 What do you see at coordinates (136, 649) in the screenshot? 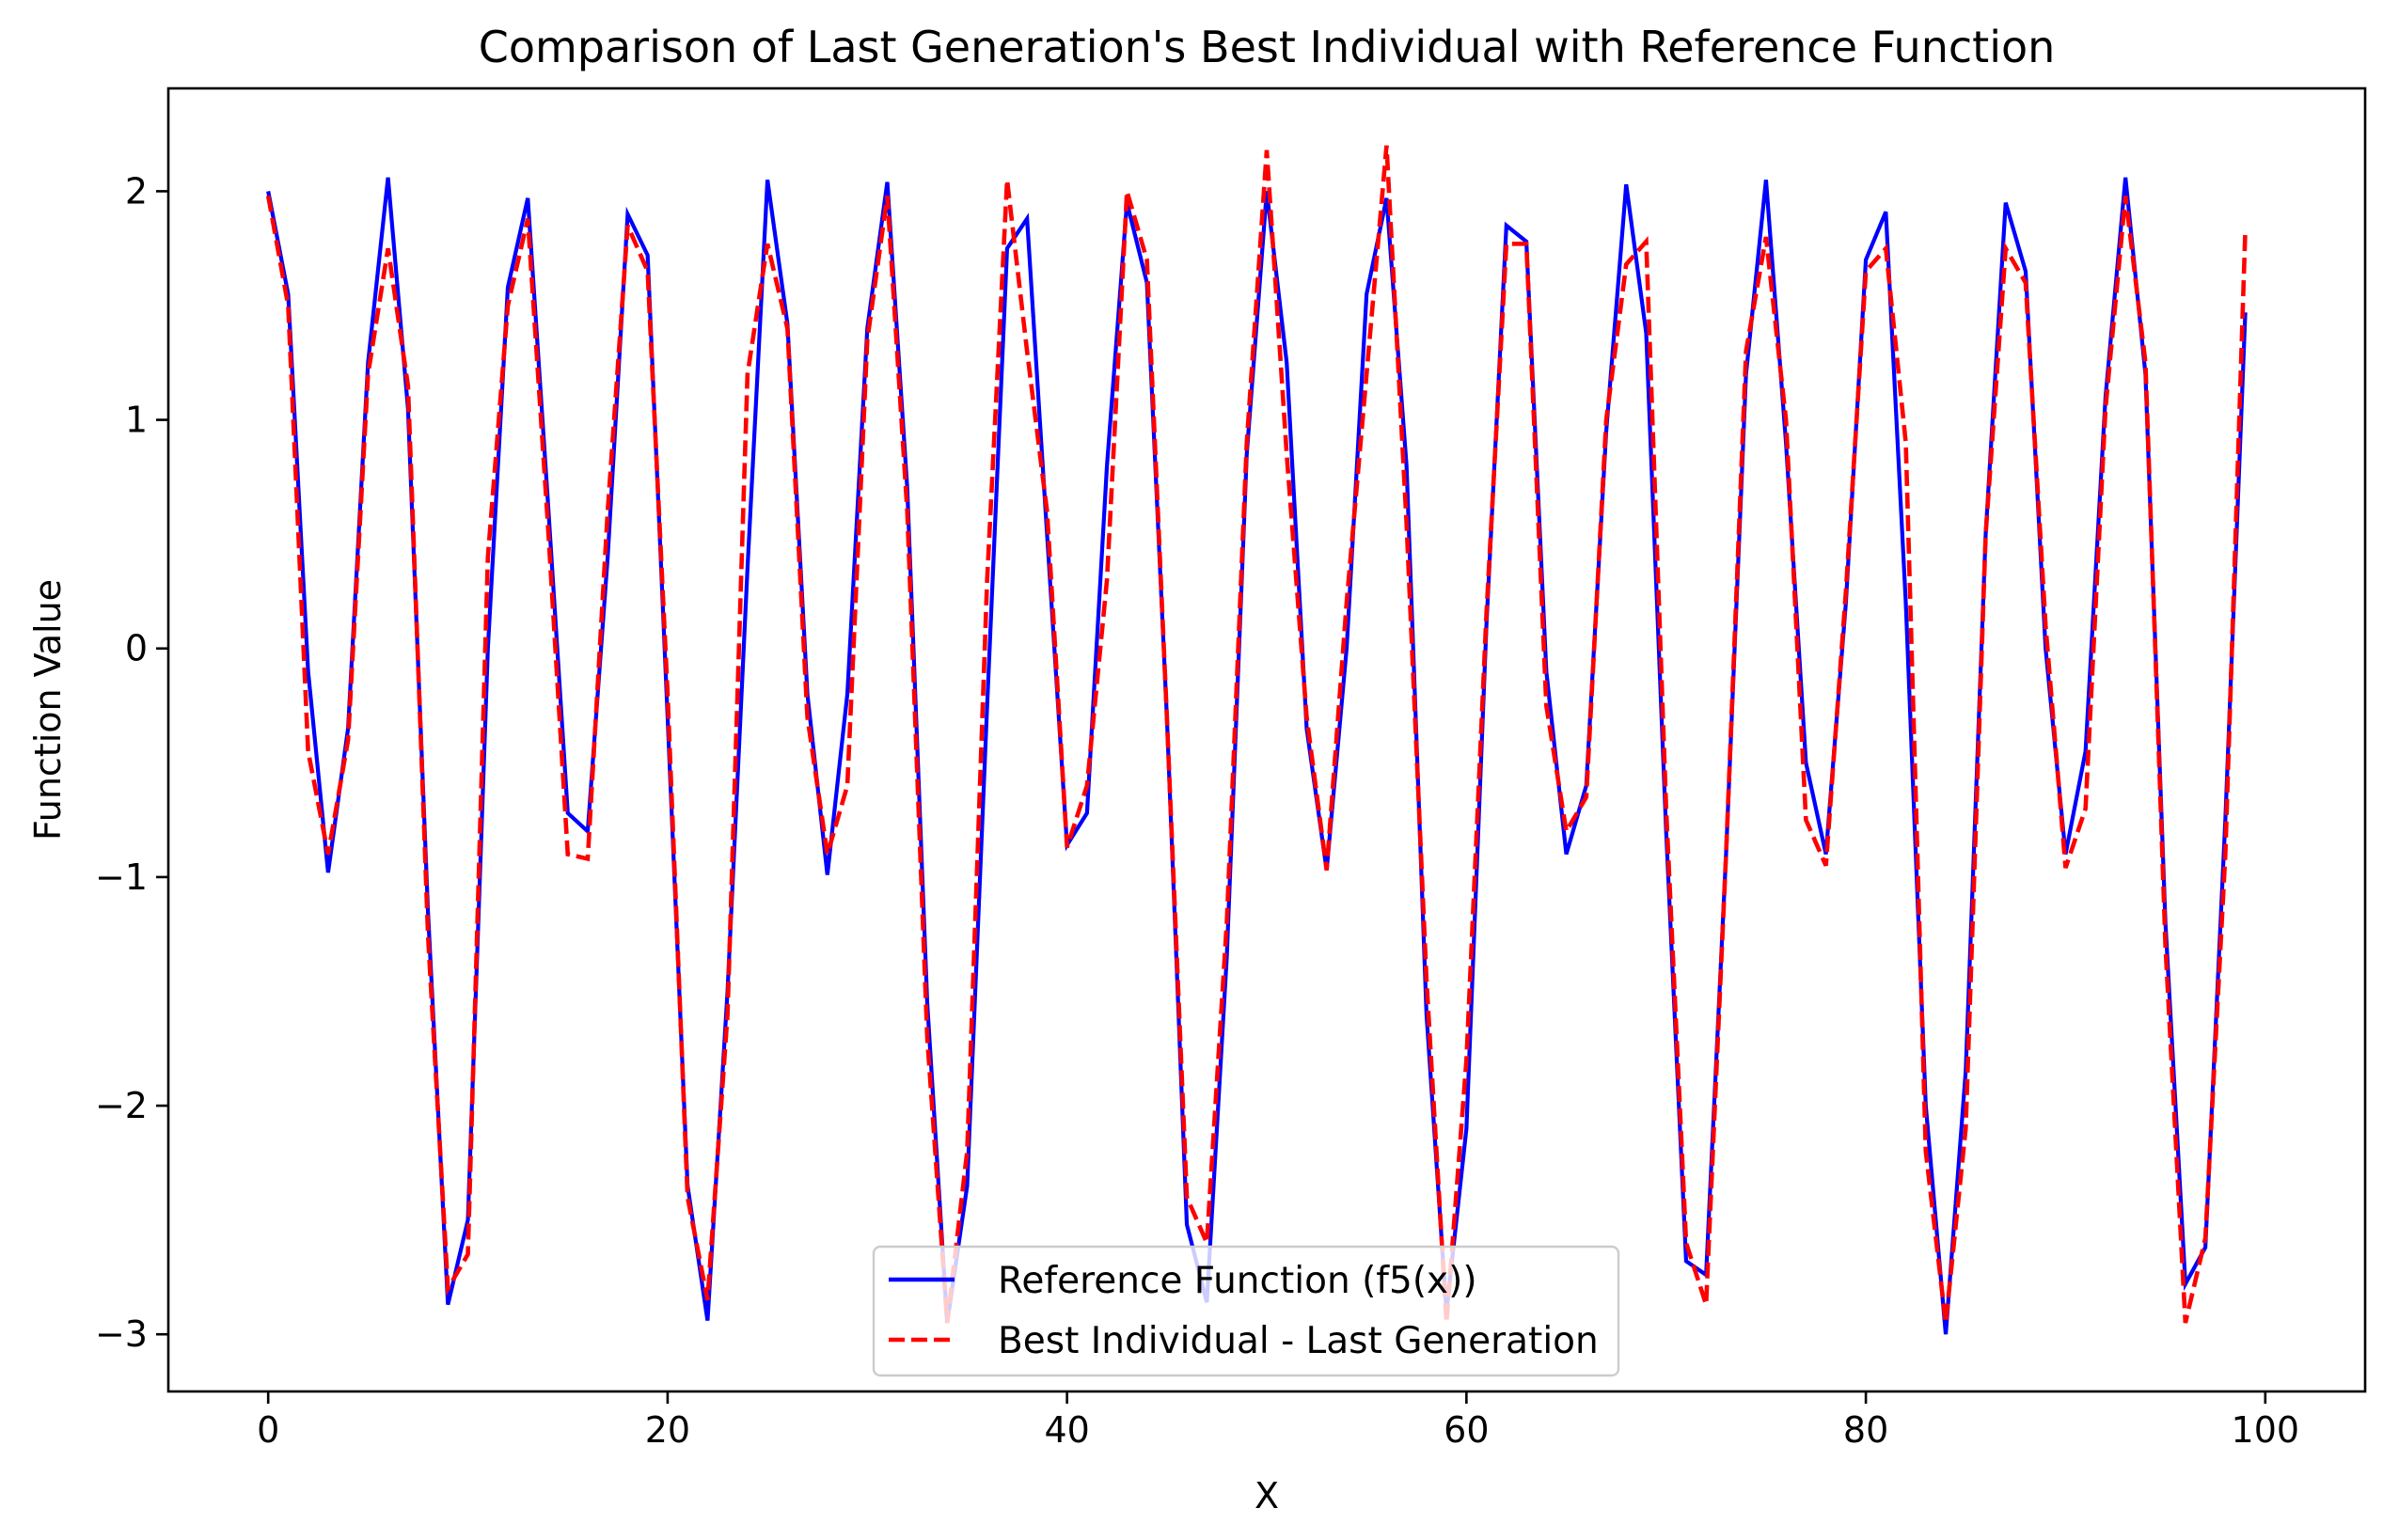
I see `y-tick-label: 0` at bounding box center [136, 649].